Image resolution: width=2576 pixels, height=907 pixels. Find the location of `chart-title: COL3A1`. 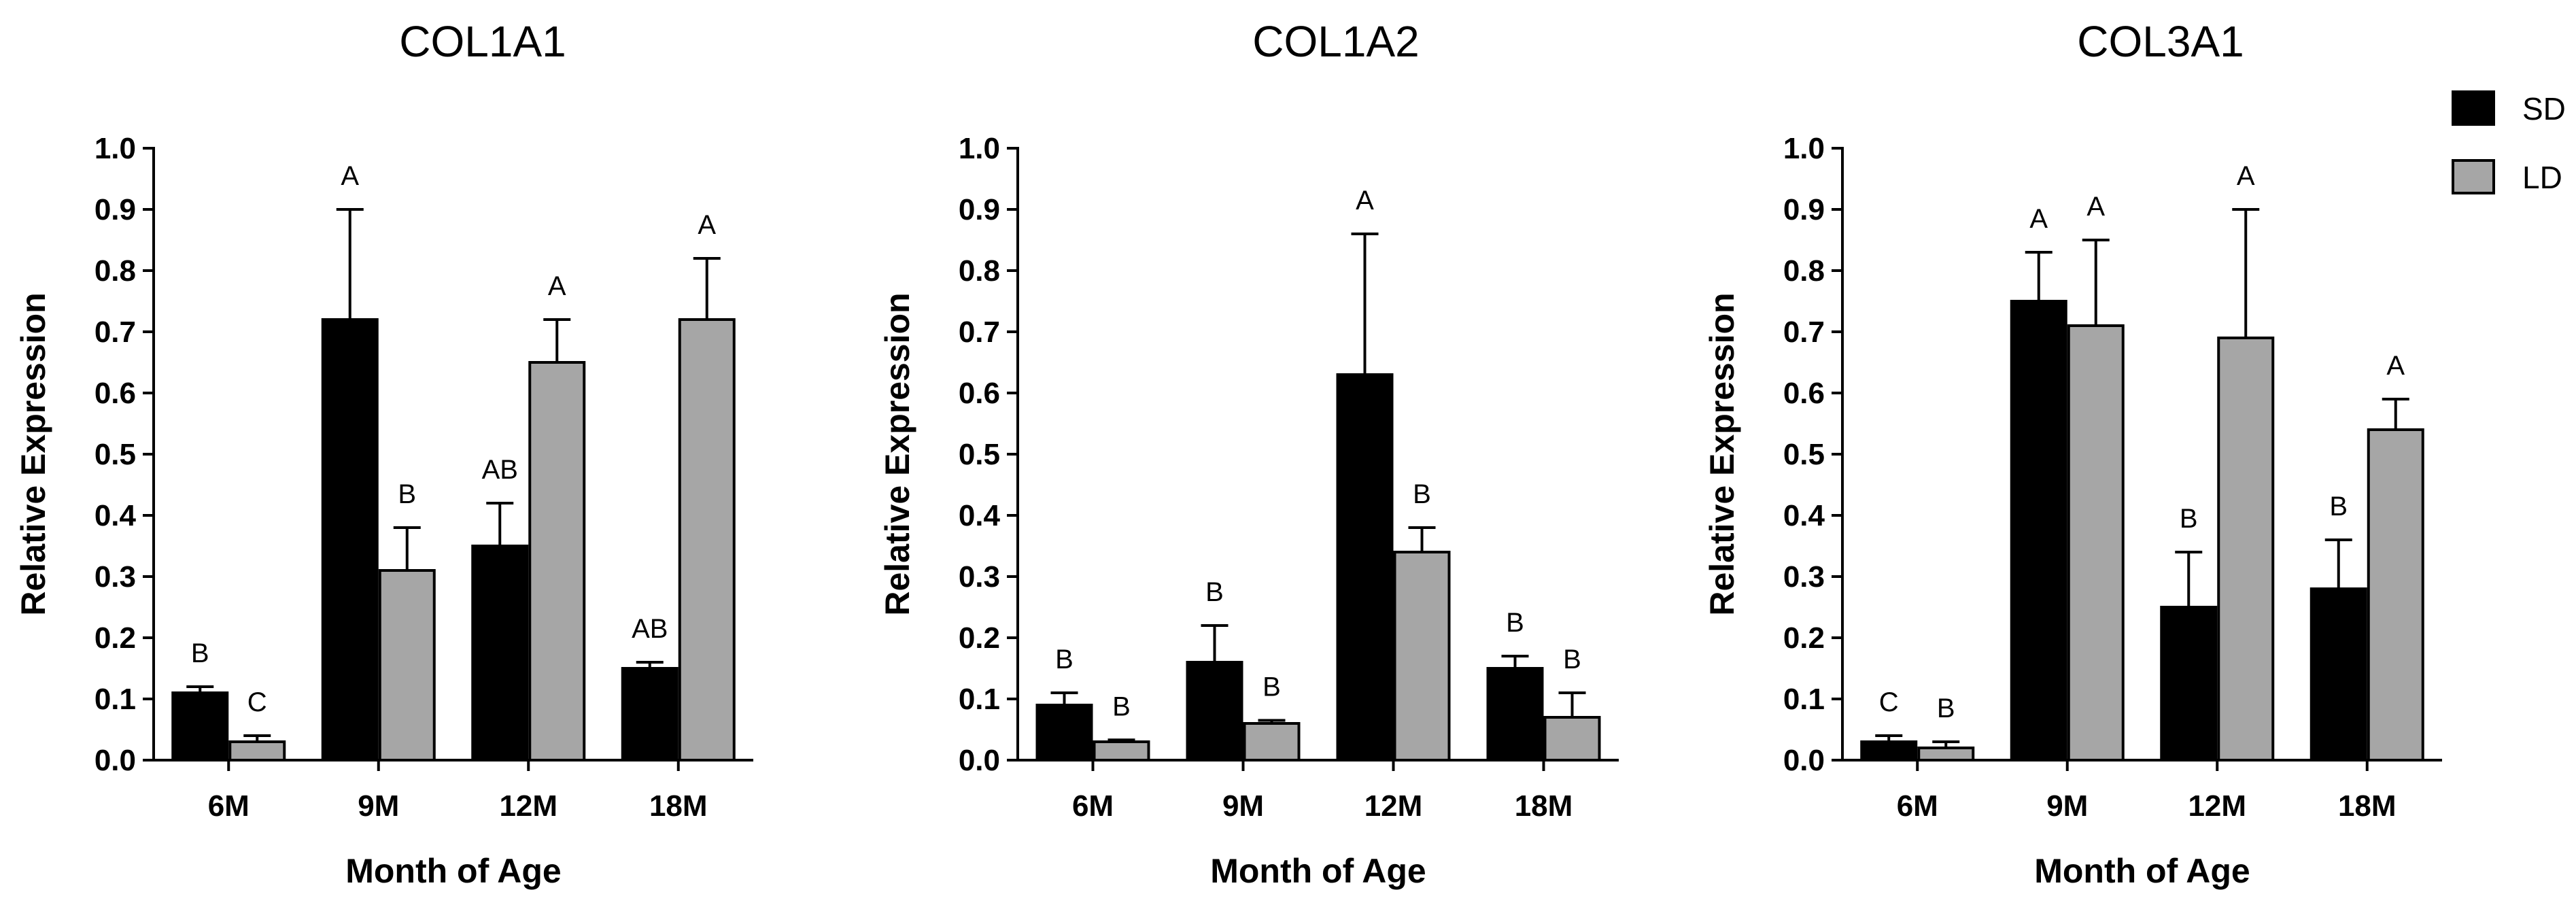

chart-title: COL3A1 is located at coordinates (2160, 42).